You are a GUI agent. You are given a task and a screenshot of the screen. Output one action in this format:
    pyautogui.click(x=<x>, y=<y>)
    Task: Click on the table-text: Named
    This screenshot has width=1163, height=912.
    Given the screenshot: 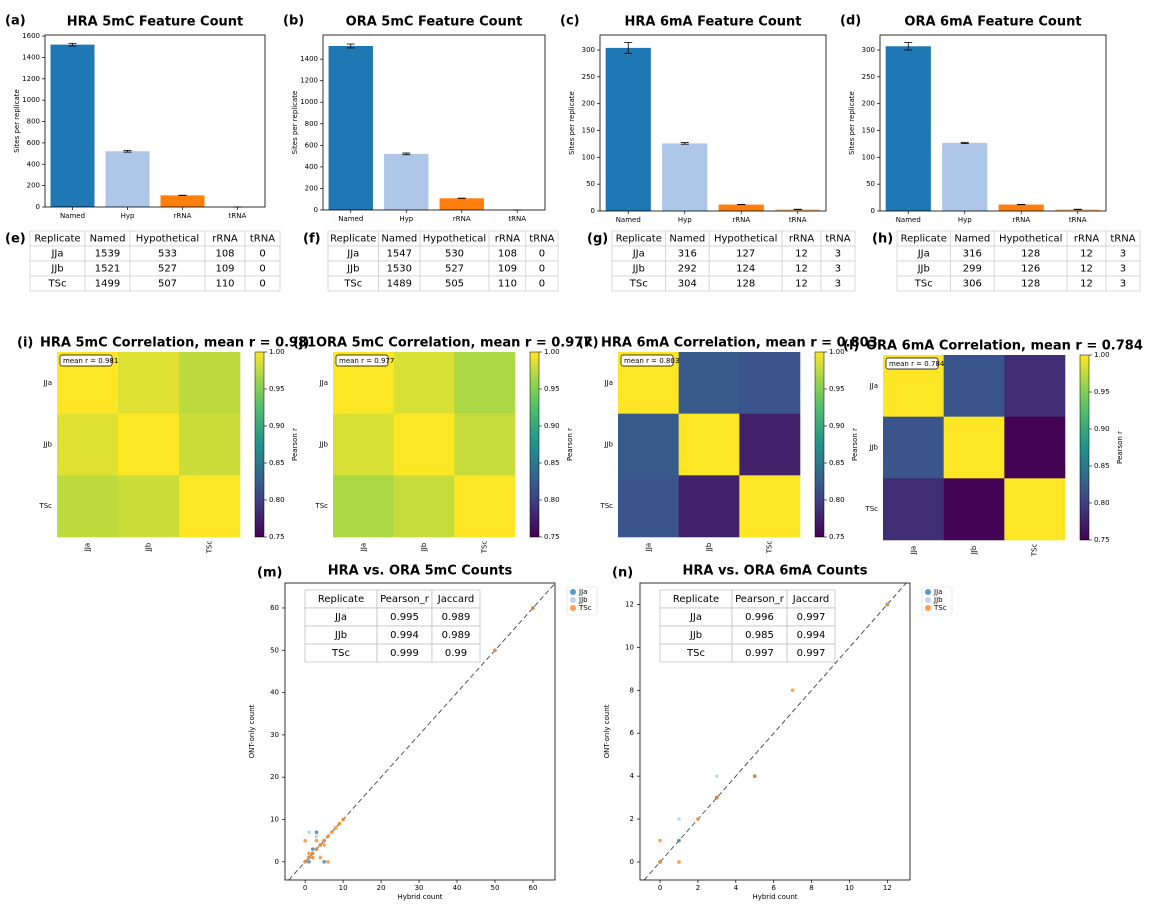 What is the action you would take?
    pyautogui.click(x=108, y=239)
    